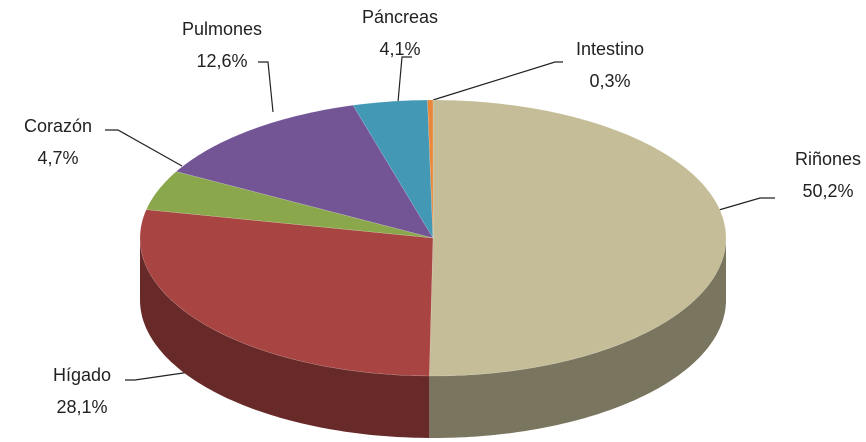 This screenshot has width=866, height=442. Describe the element at coordinates (827, 191) in the screenshot. I see `slice-value-label: 50,2%` at that location.